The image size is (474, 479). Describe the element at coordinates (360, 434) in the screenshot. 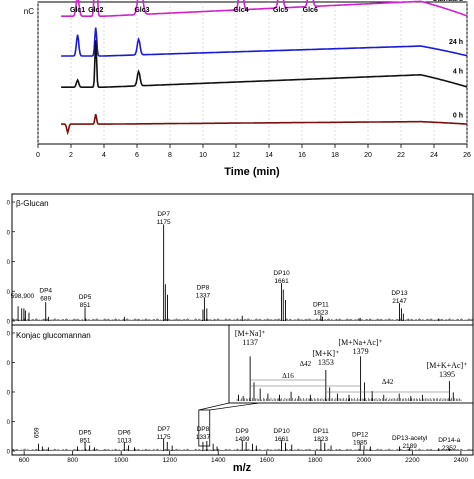

I see `ms-peak-annotation: DP12` at that location.